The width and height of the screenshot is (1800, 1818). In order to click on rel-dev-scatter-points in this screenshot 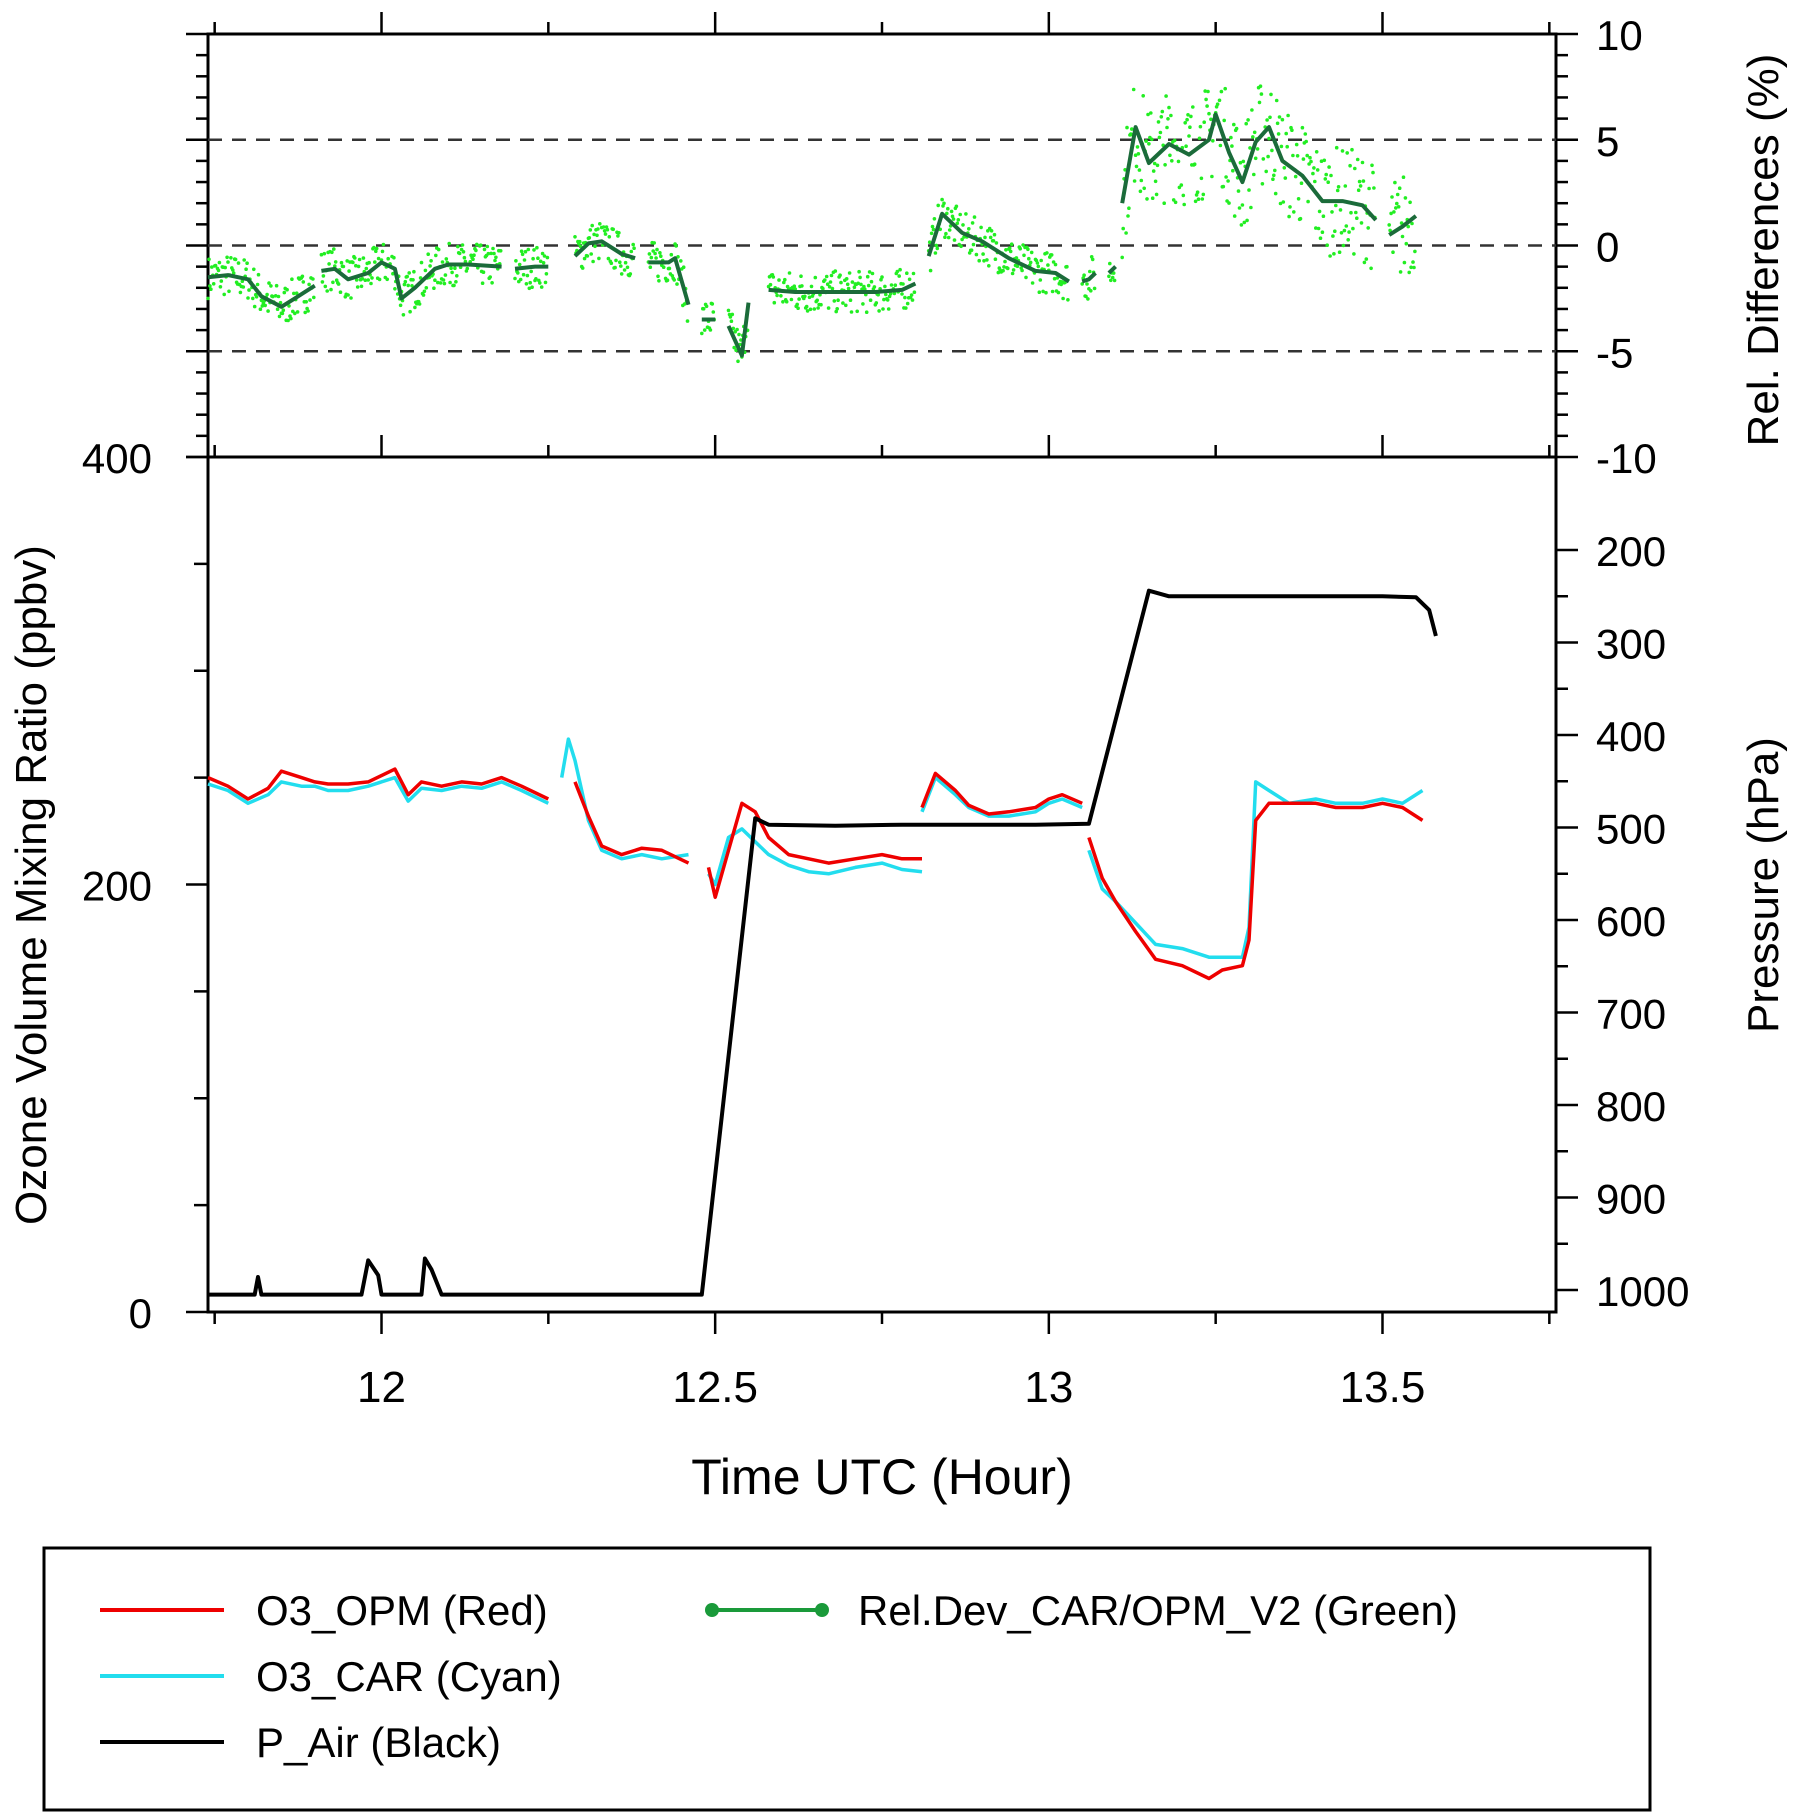, I will do `click(811, 224)`.